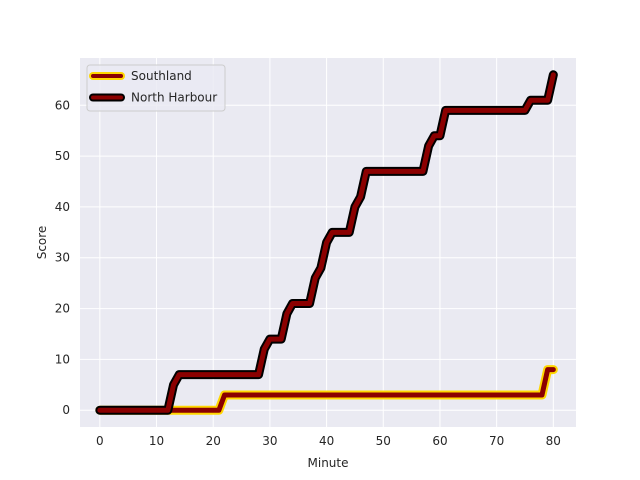  I want to click on x-tick-label: 40, so click(326, 441).